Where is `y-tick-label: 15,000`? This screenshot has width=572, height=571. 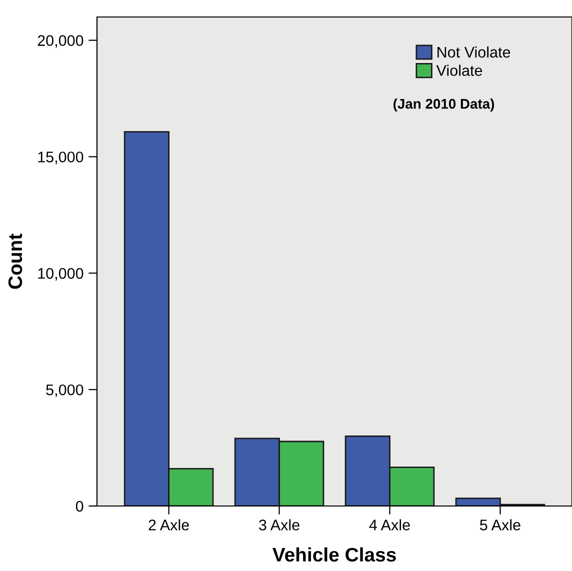
y-tick-label: 15,000 is located at coordinates (61, 158).